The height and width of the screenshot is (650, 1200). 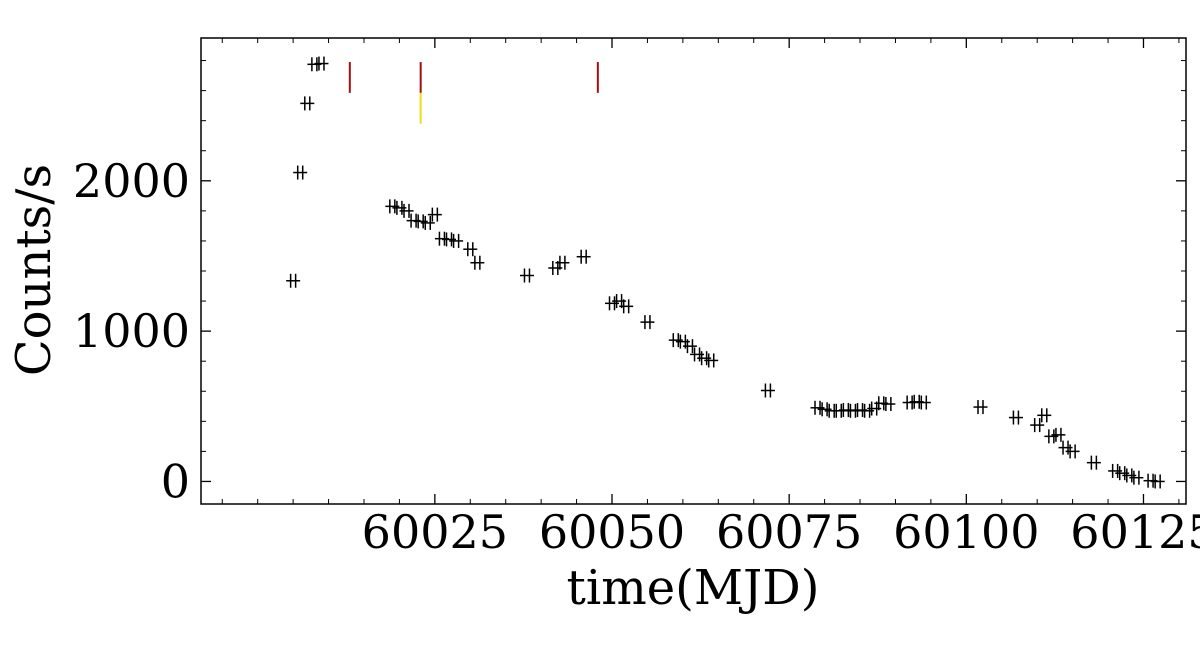 What do you see at coordinates (131, 331) in the screenshot?
I see `y-tick-label: 1000` at bounding box center [131, 331].